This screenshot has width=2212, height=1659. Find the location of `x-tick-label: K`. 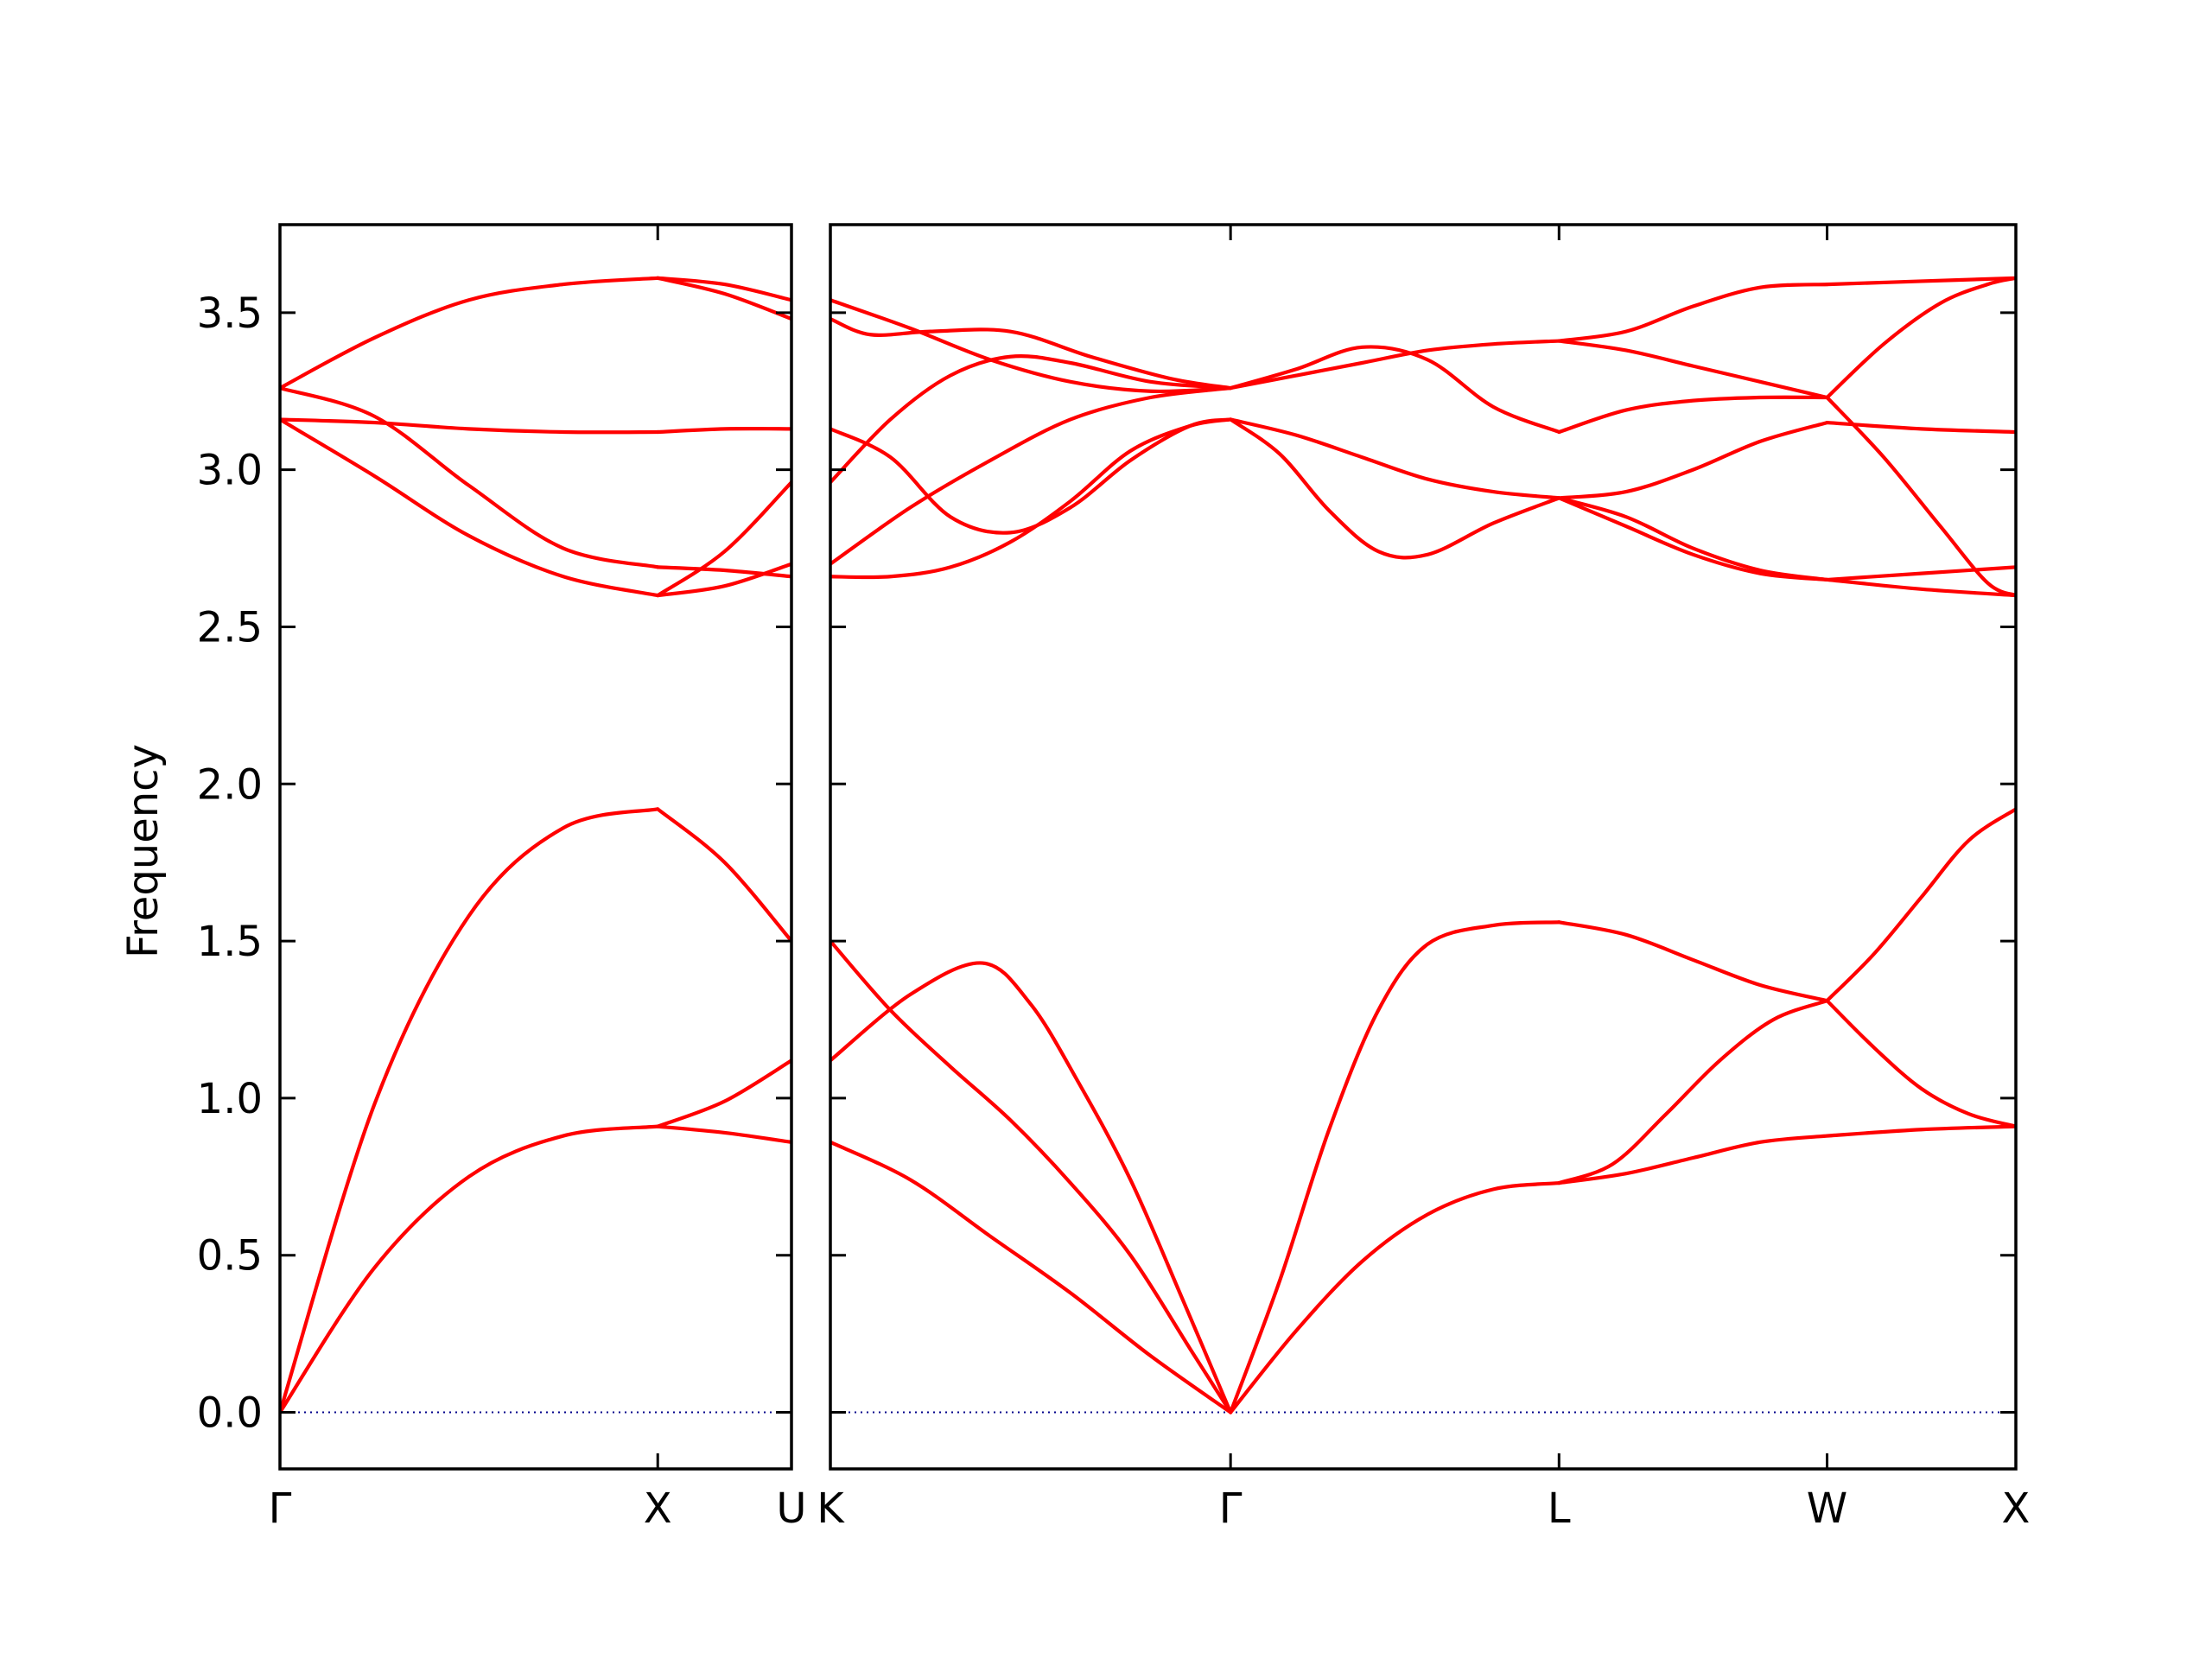

x-tick-label: K is located at coordinates (831, 1508).